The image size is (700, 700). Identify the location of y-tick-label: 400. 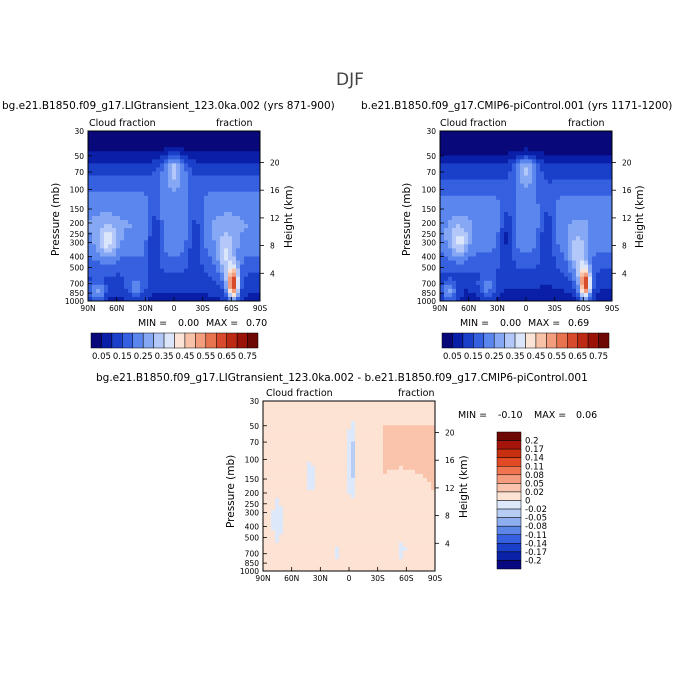
(77, 257).